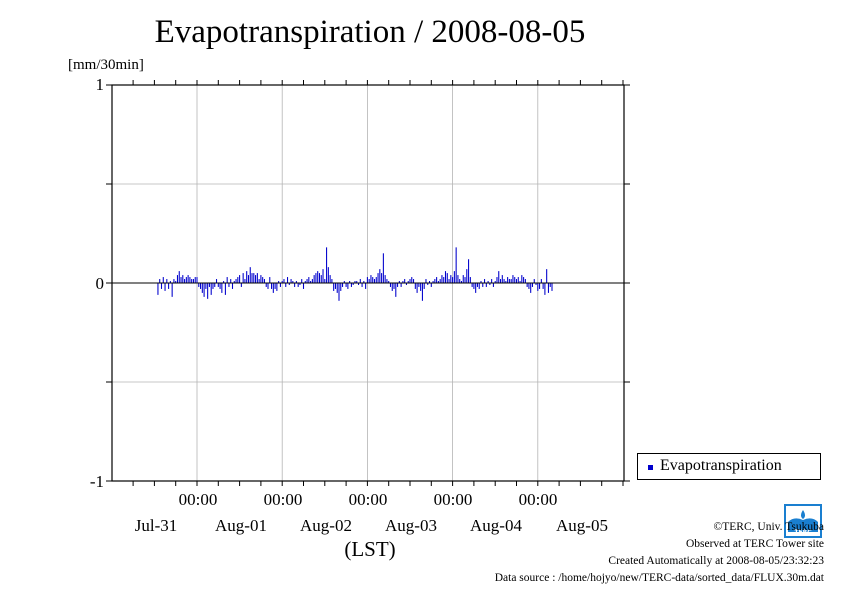 This screenshot has width=842, height=595. Describe the element at coordinates (582, 525) in the screenshot. I see `x-date-label: Aug-05` at that location.